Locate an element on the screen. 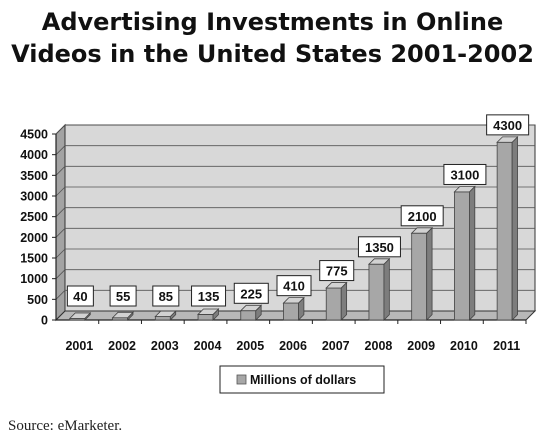 The image size is (545, 445). legend-label: Millions of dollars is located at coordinates (303, 380).